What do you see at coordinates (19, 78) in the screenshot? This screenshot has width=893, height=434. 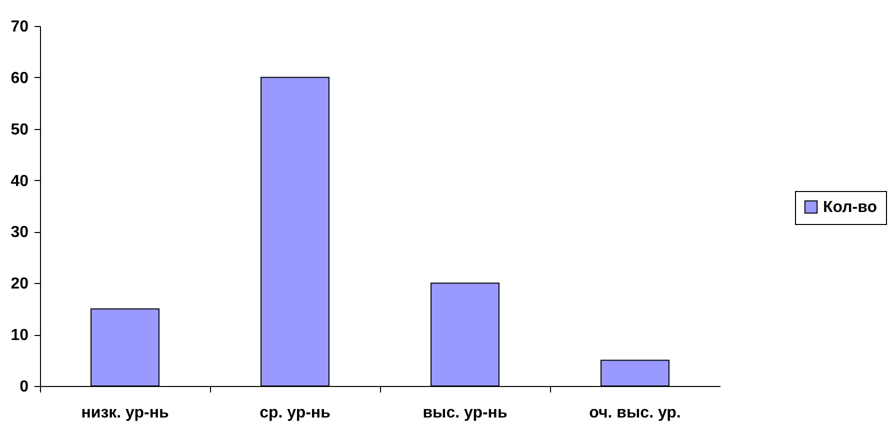 I see `y-tick-label: 60` at bounding box center [19, 78].